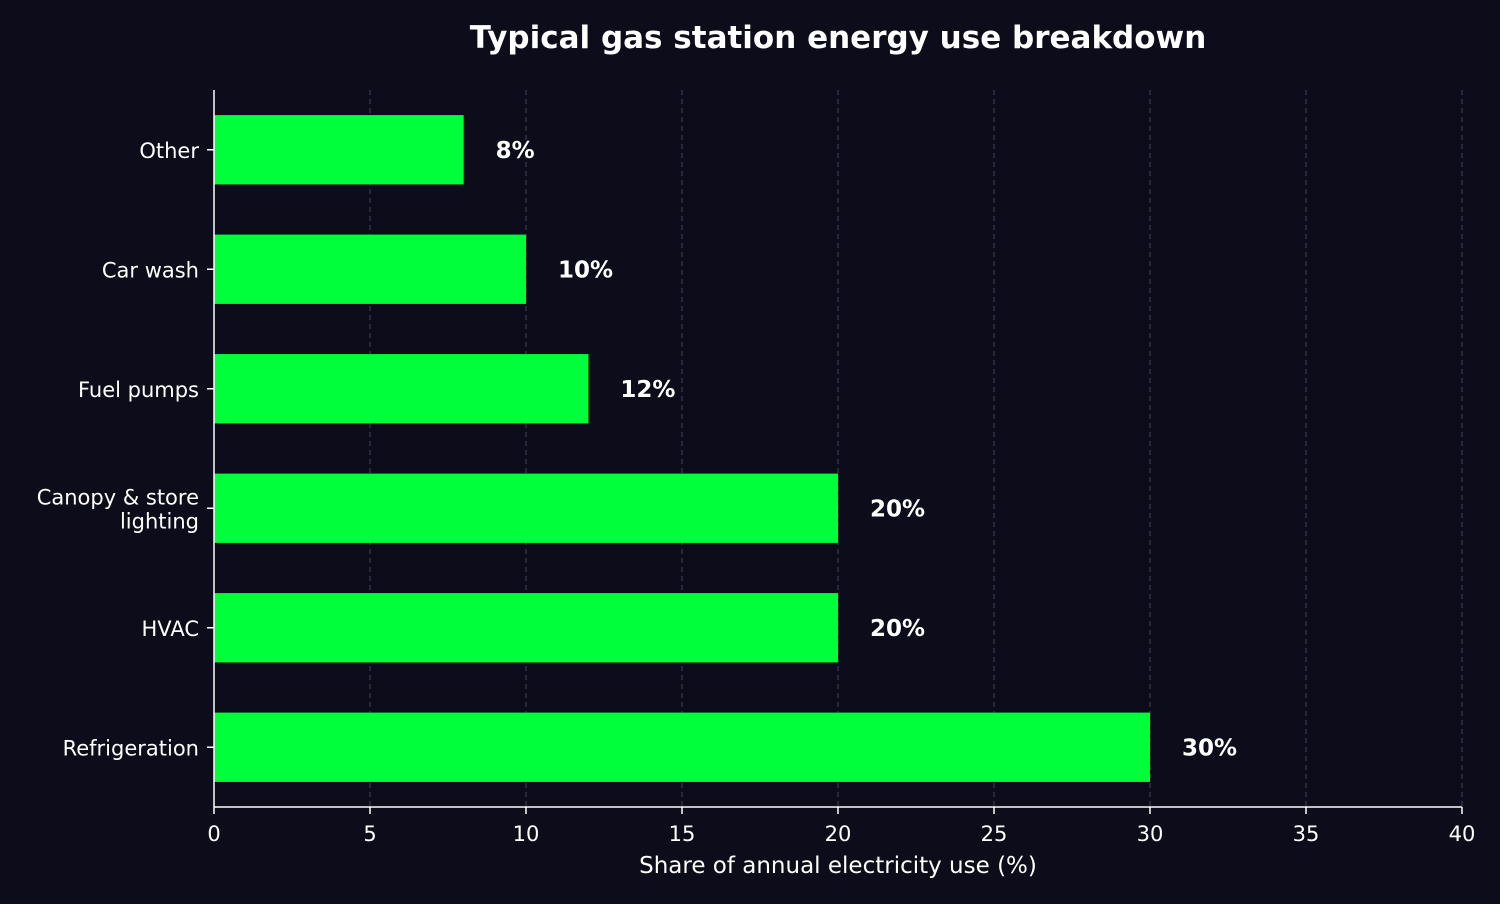 The image size is (1500, 904). What do you see at coordinates (585, 270) in the screenshot?
I see `data-label-1: 10%` at bounding box center [585, 270].